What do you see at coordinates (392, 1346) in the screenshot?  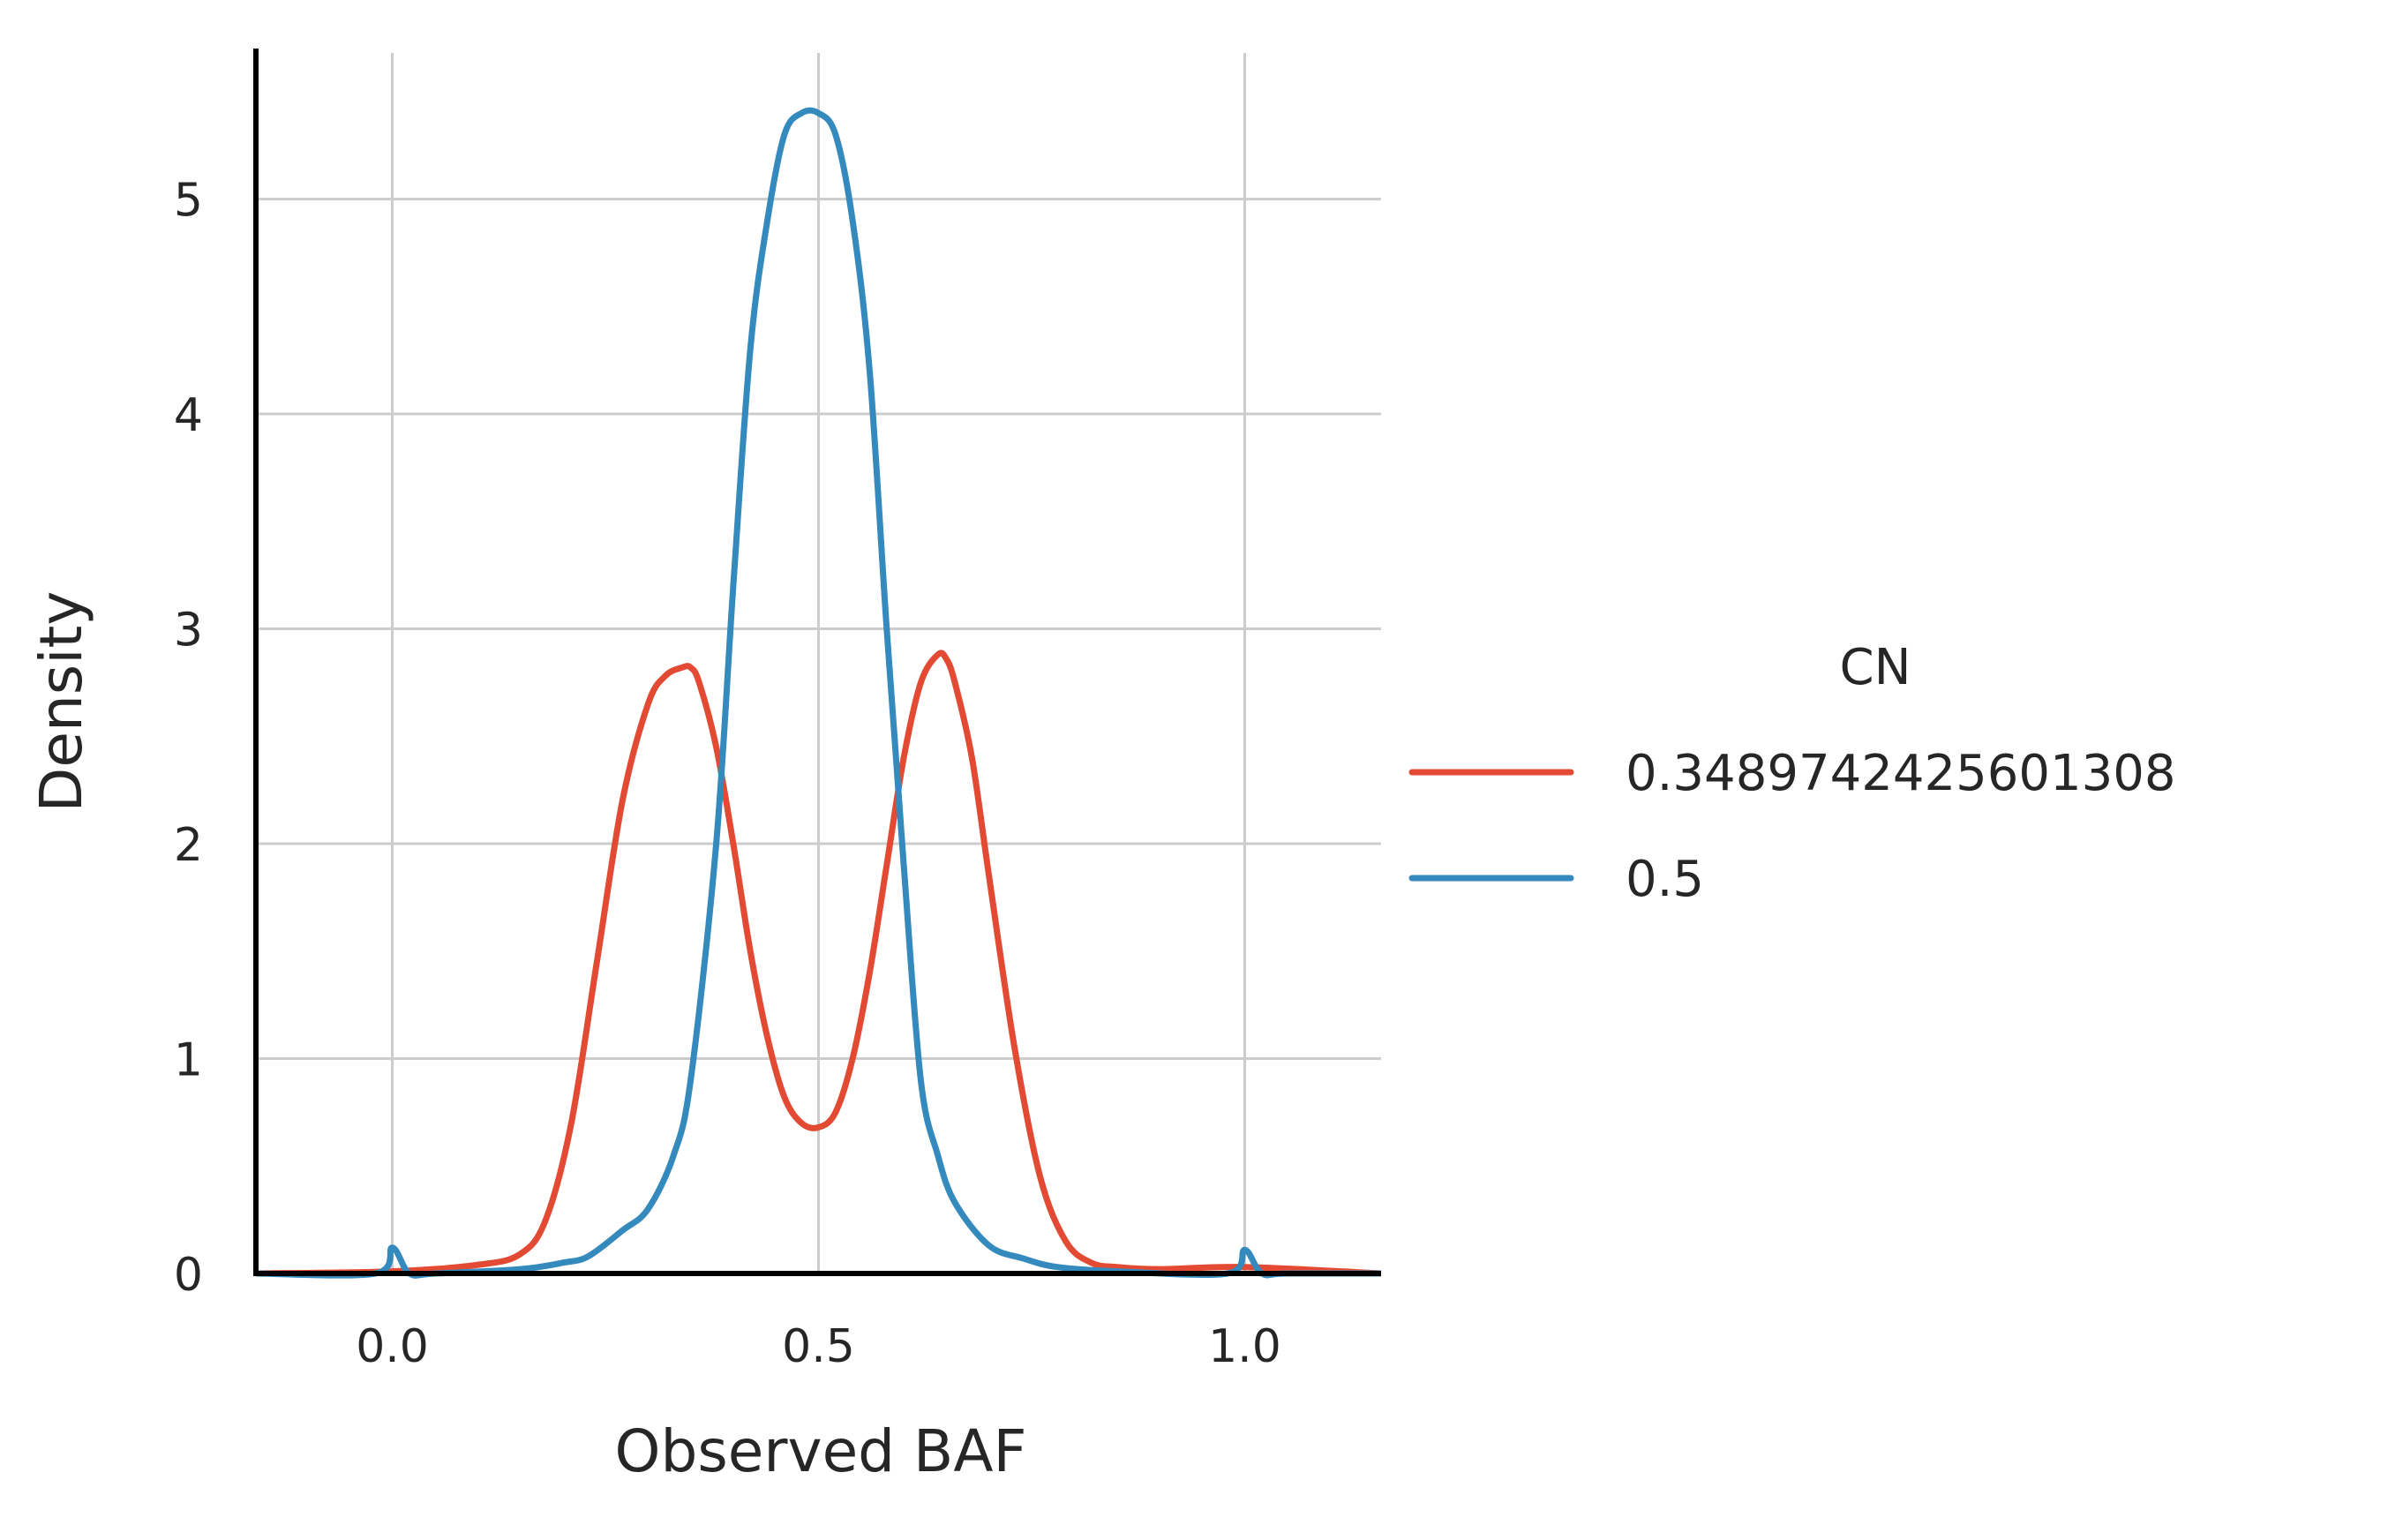 I see `x-tick-label: 0.0` at bounding box center [392, 1346].